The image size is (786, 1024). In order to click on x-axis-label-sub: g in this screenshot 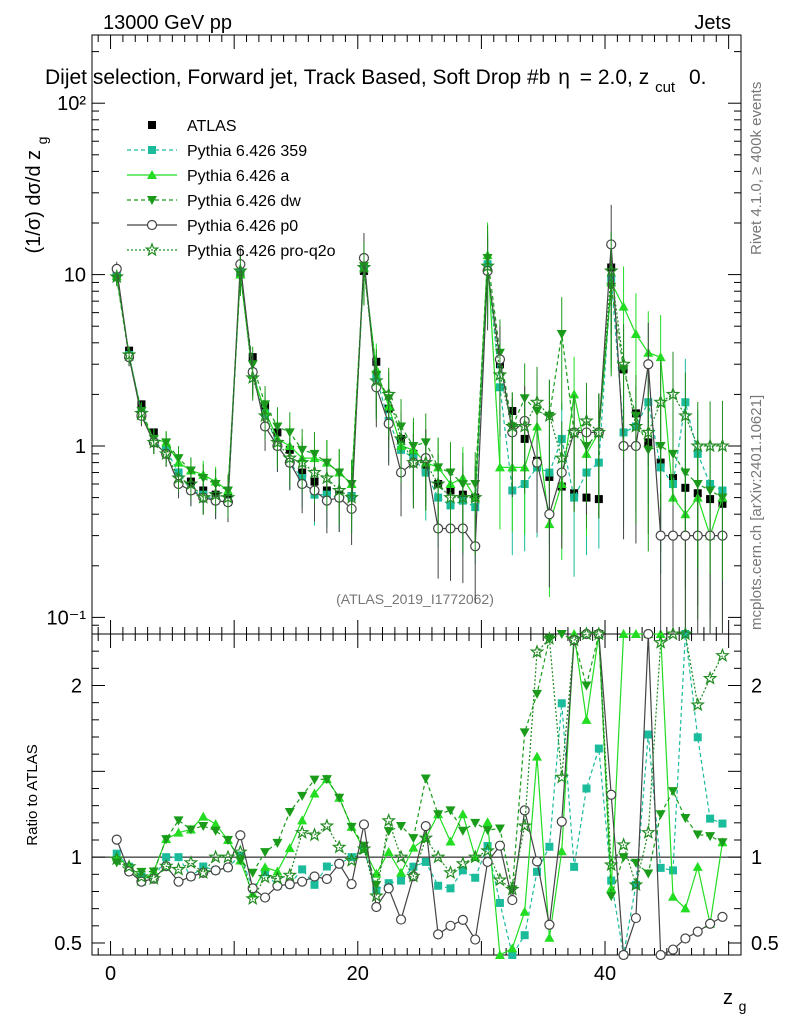, I will do `click(743, 1006)`.